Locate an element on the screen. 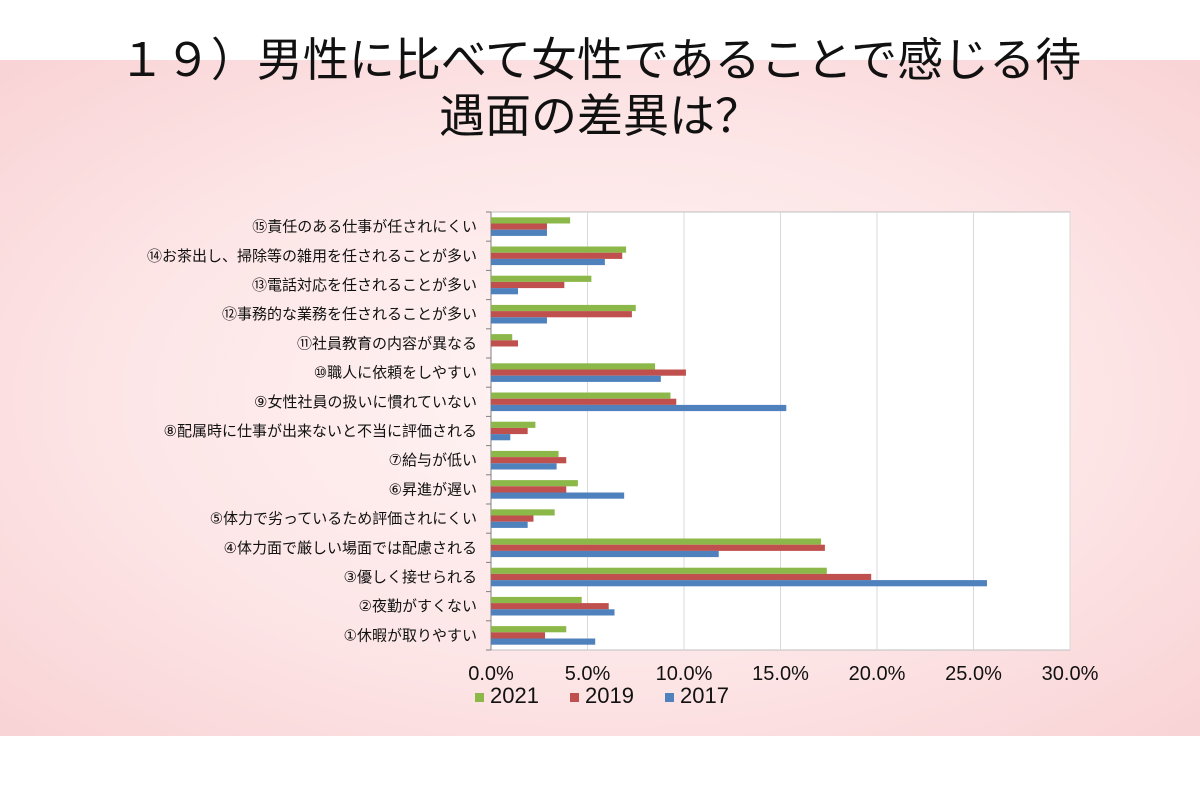 Image resolution: width=1200 pixels, height=798 pixels. category-label: ⑮責任のある仕事が任されにくい is located at coordinates (364, 227).